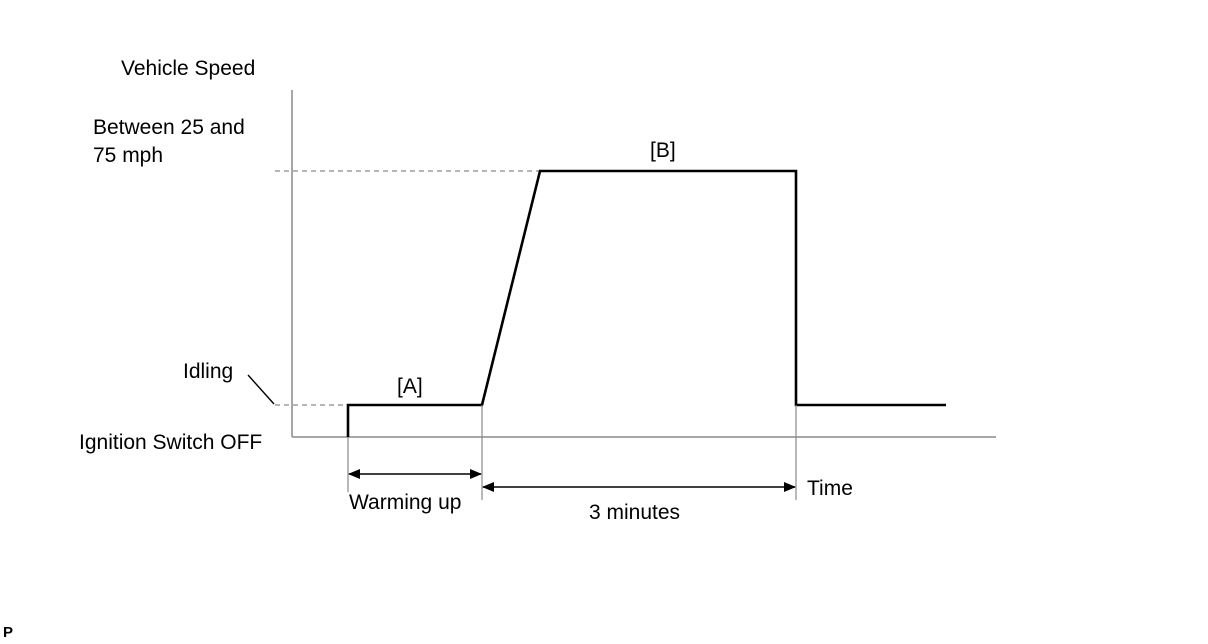 The image size is (1208, 644). I want to click on time-axis-label: Time, so click(830, 488).